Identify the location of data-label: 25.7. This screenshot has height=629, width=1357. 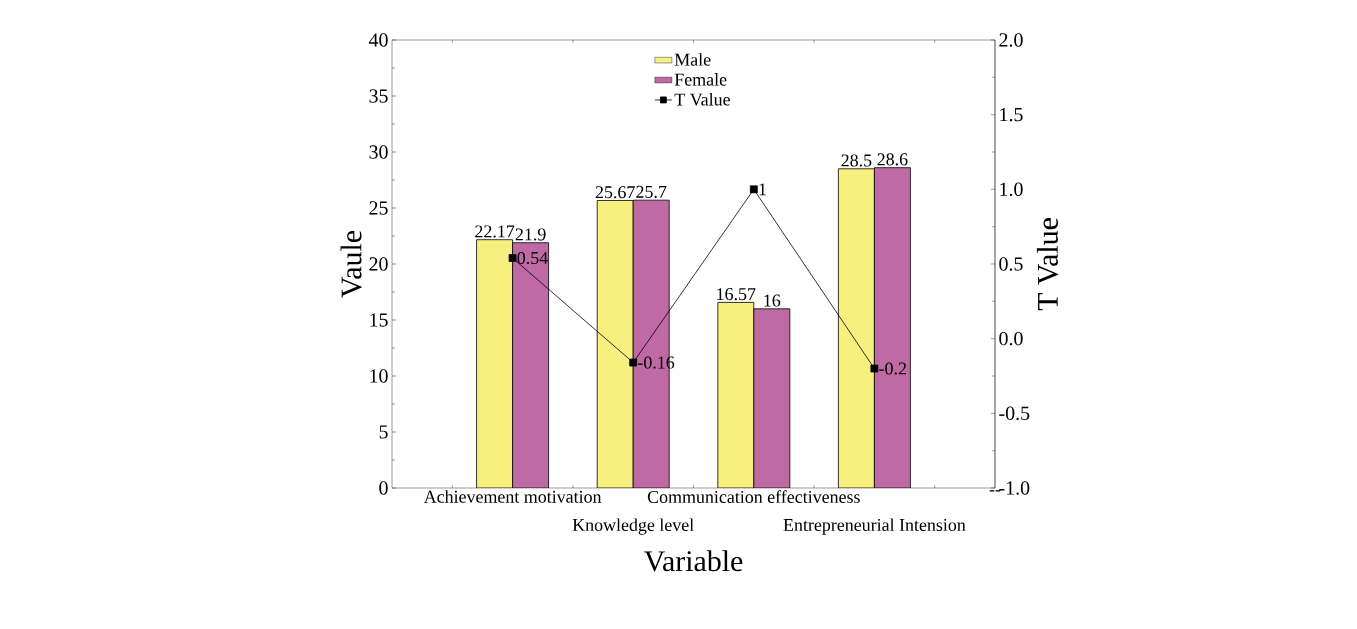
(651, 191).